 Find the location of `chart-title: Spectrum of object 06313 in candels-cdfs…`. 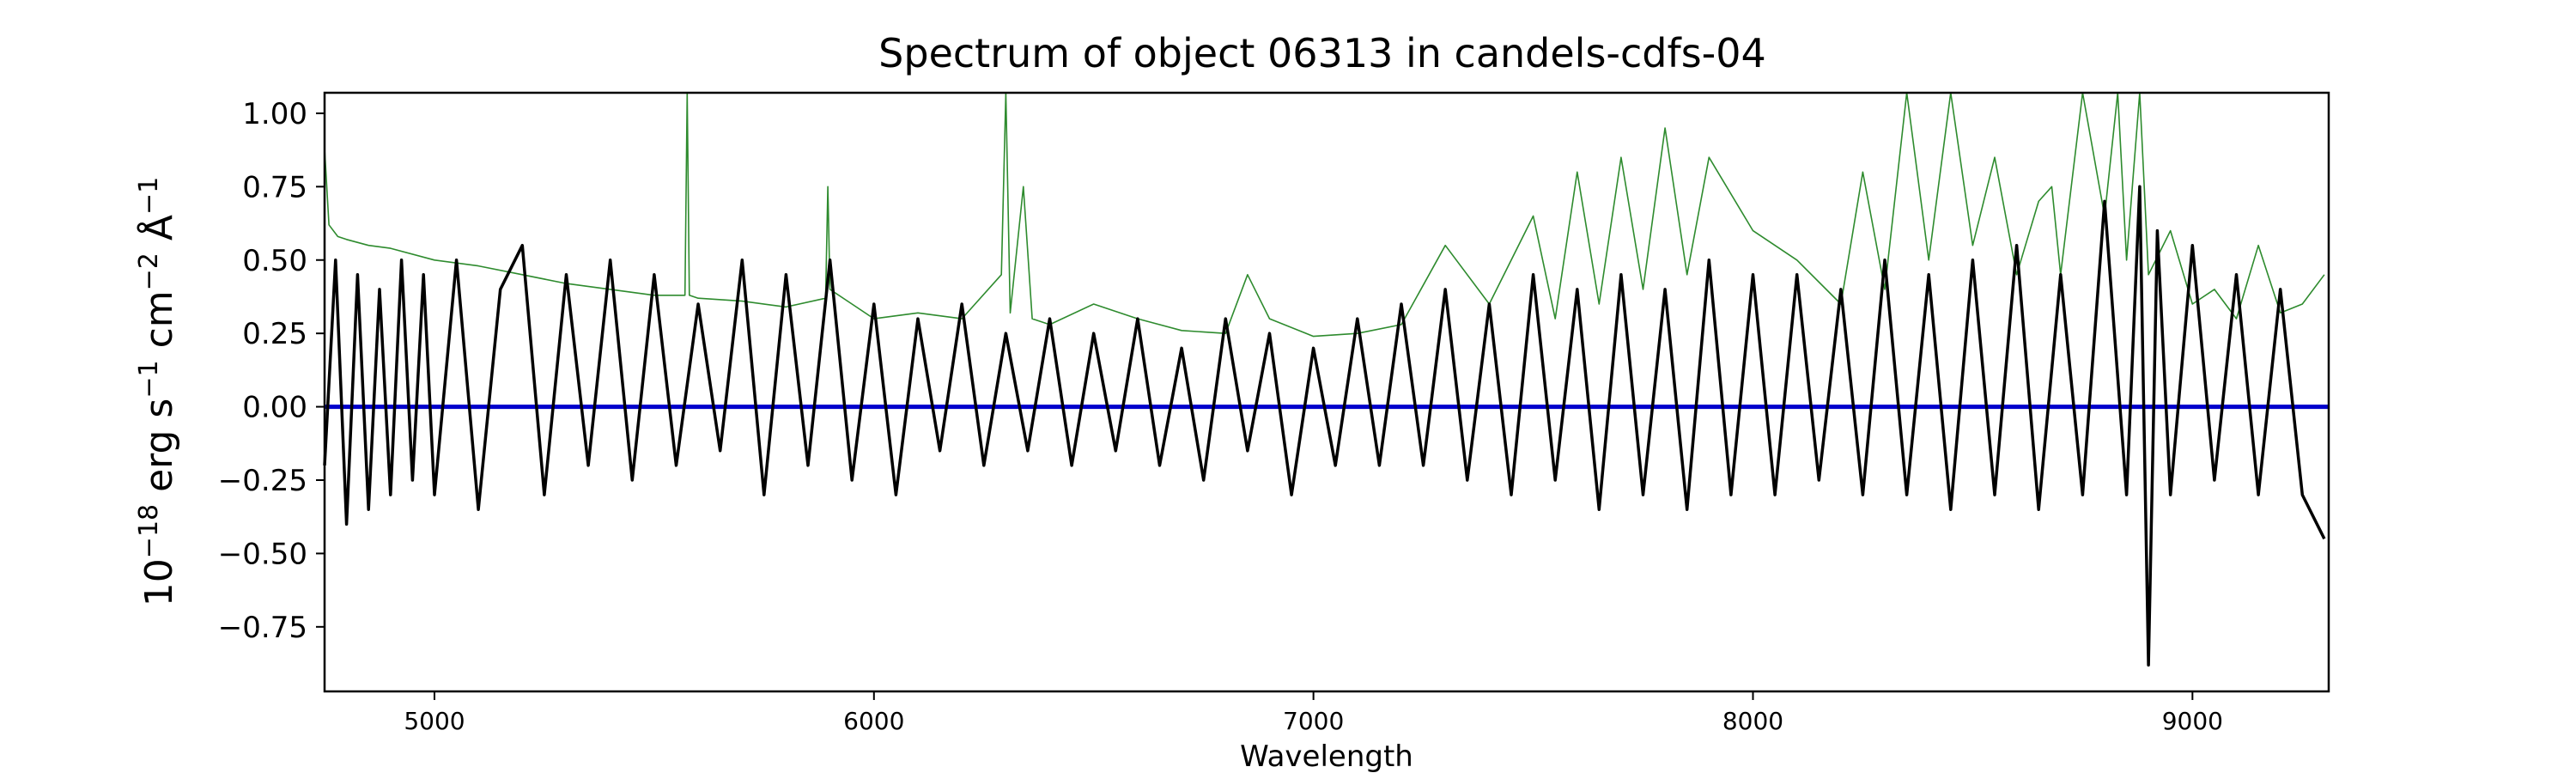

chart-title: Spectrum of object 06313 in candels-cdfs… is located at coordinates (1322, 53).